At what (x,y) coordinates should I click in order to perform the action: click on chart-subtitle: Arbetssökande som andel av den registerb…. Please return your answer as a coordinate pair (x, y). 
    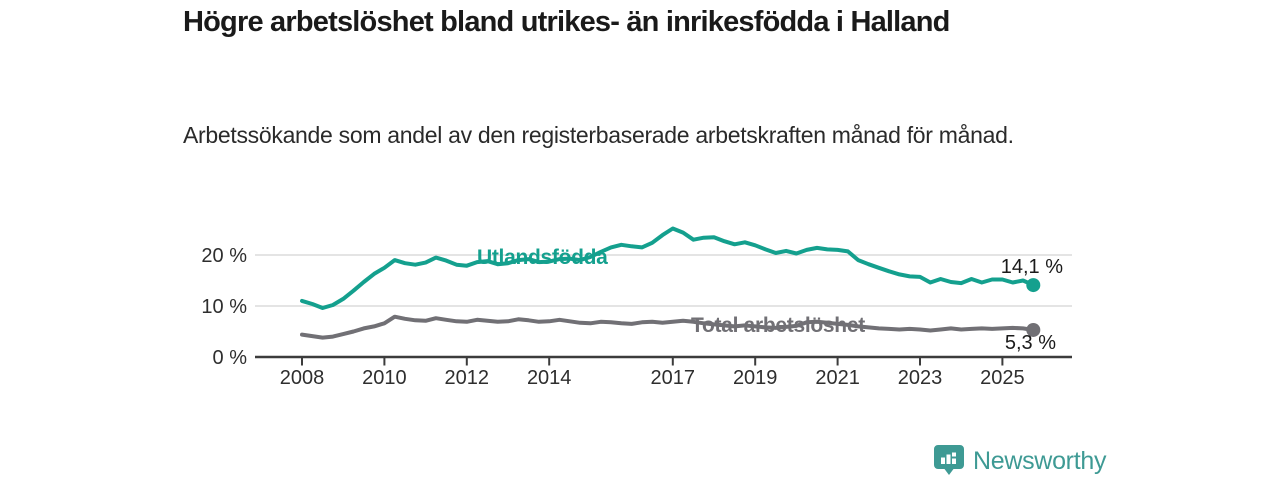
    Looking at the image, I should click on (598, 135).